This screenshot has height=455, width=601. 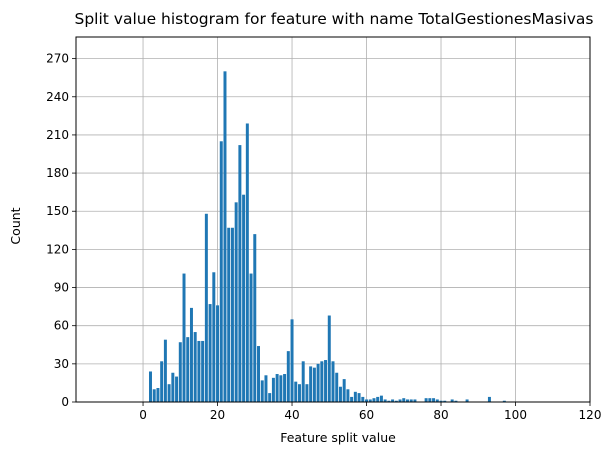 I want to click on y-tick-label: 210, so click(x=57, y=135).